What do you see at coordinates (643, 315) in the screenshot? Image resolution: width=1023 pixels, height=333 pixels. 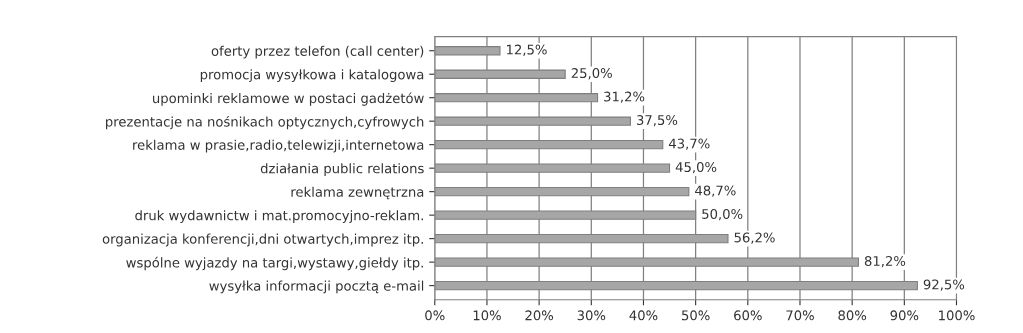 I see `x-tick-label: 40%` at bounding box center [643, 315].